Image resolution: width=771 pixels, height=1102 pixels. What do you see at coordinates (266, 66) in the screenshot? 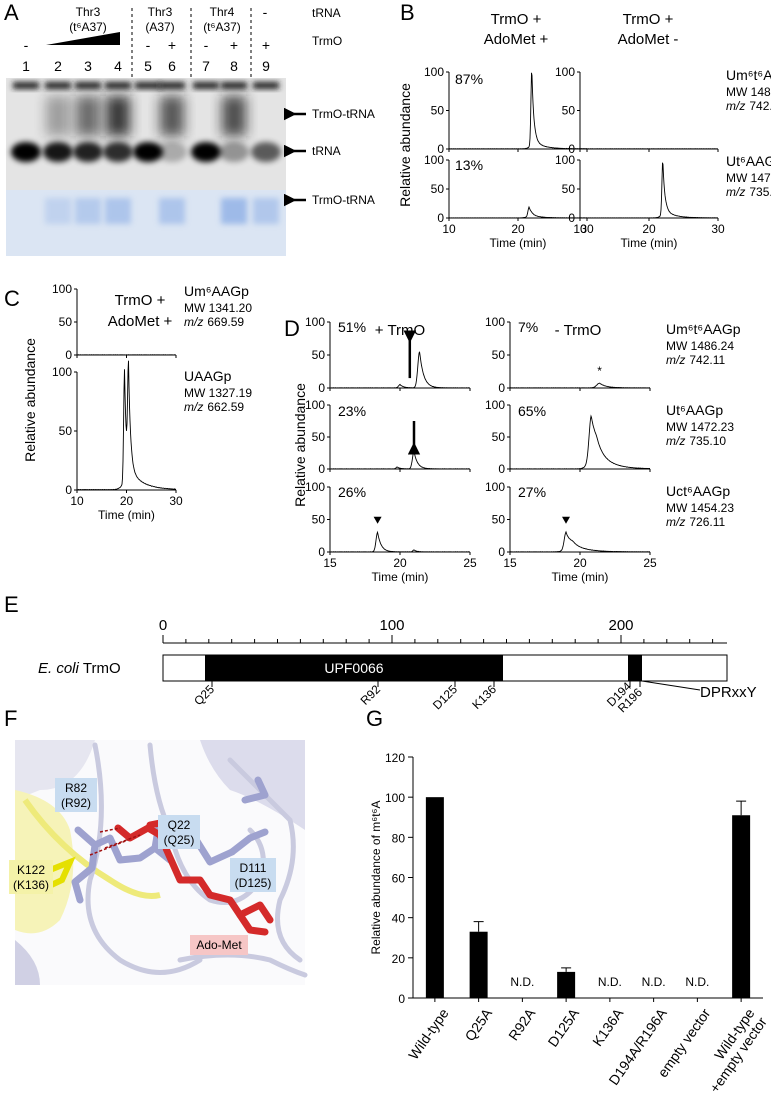
I see `lane-number: 9` at bounding box center [266, 66].